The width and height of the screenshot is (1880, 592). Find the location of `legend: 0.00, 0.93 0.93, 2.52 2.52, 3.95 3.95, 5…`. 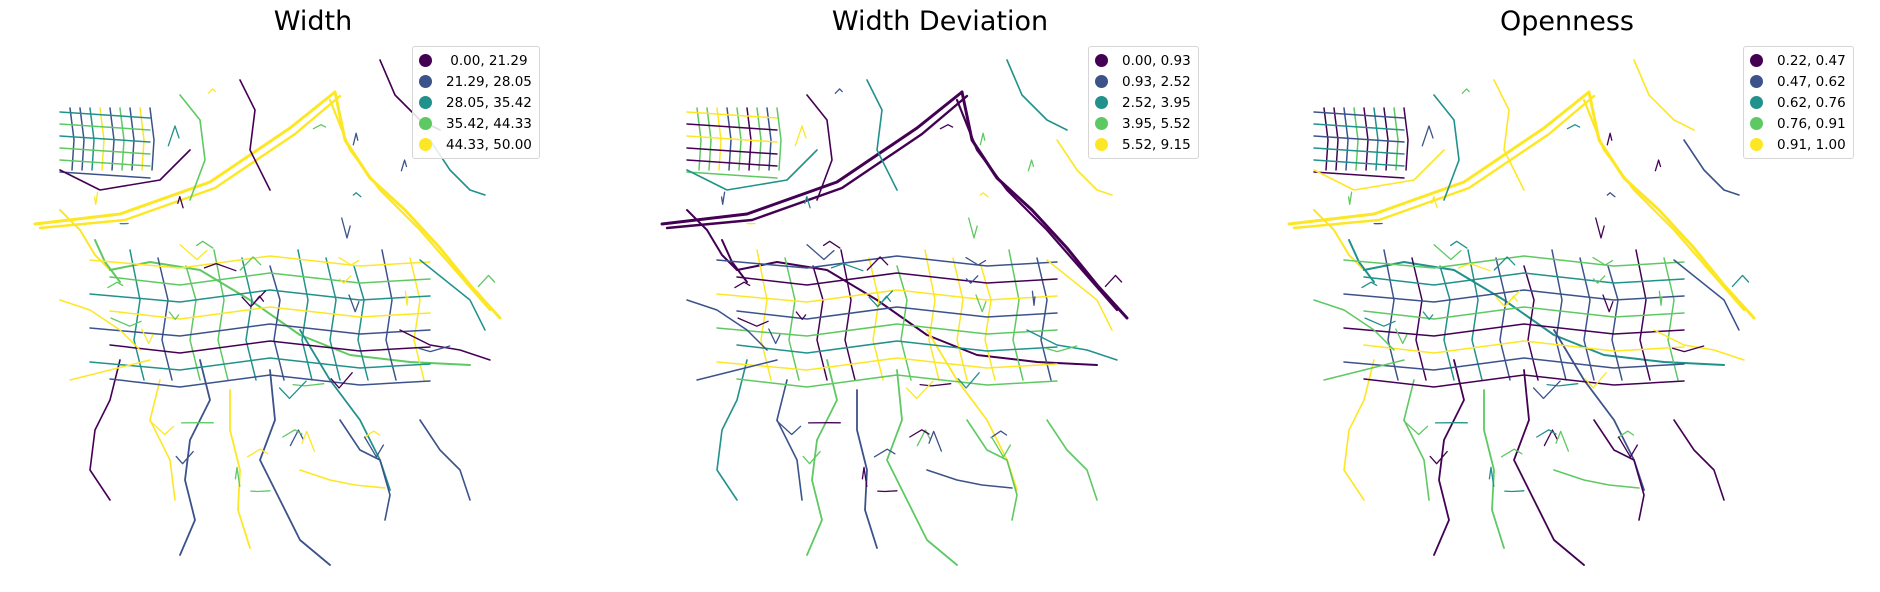

legend: 0.00, 0.93 0.93, 2.52 2.52, 3.95 3.95, 5… is located at coordinates (1143, 102).